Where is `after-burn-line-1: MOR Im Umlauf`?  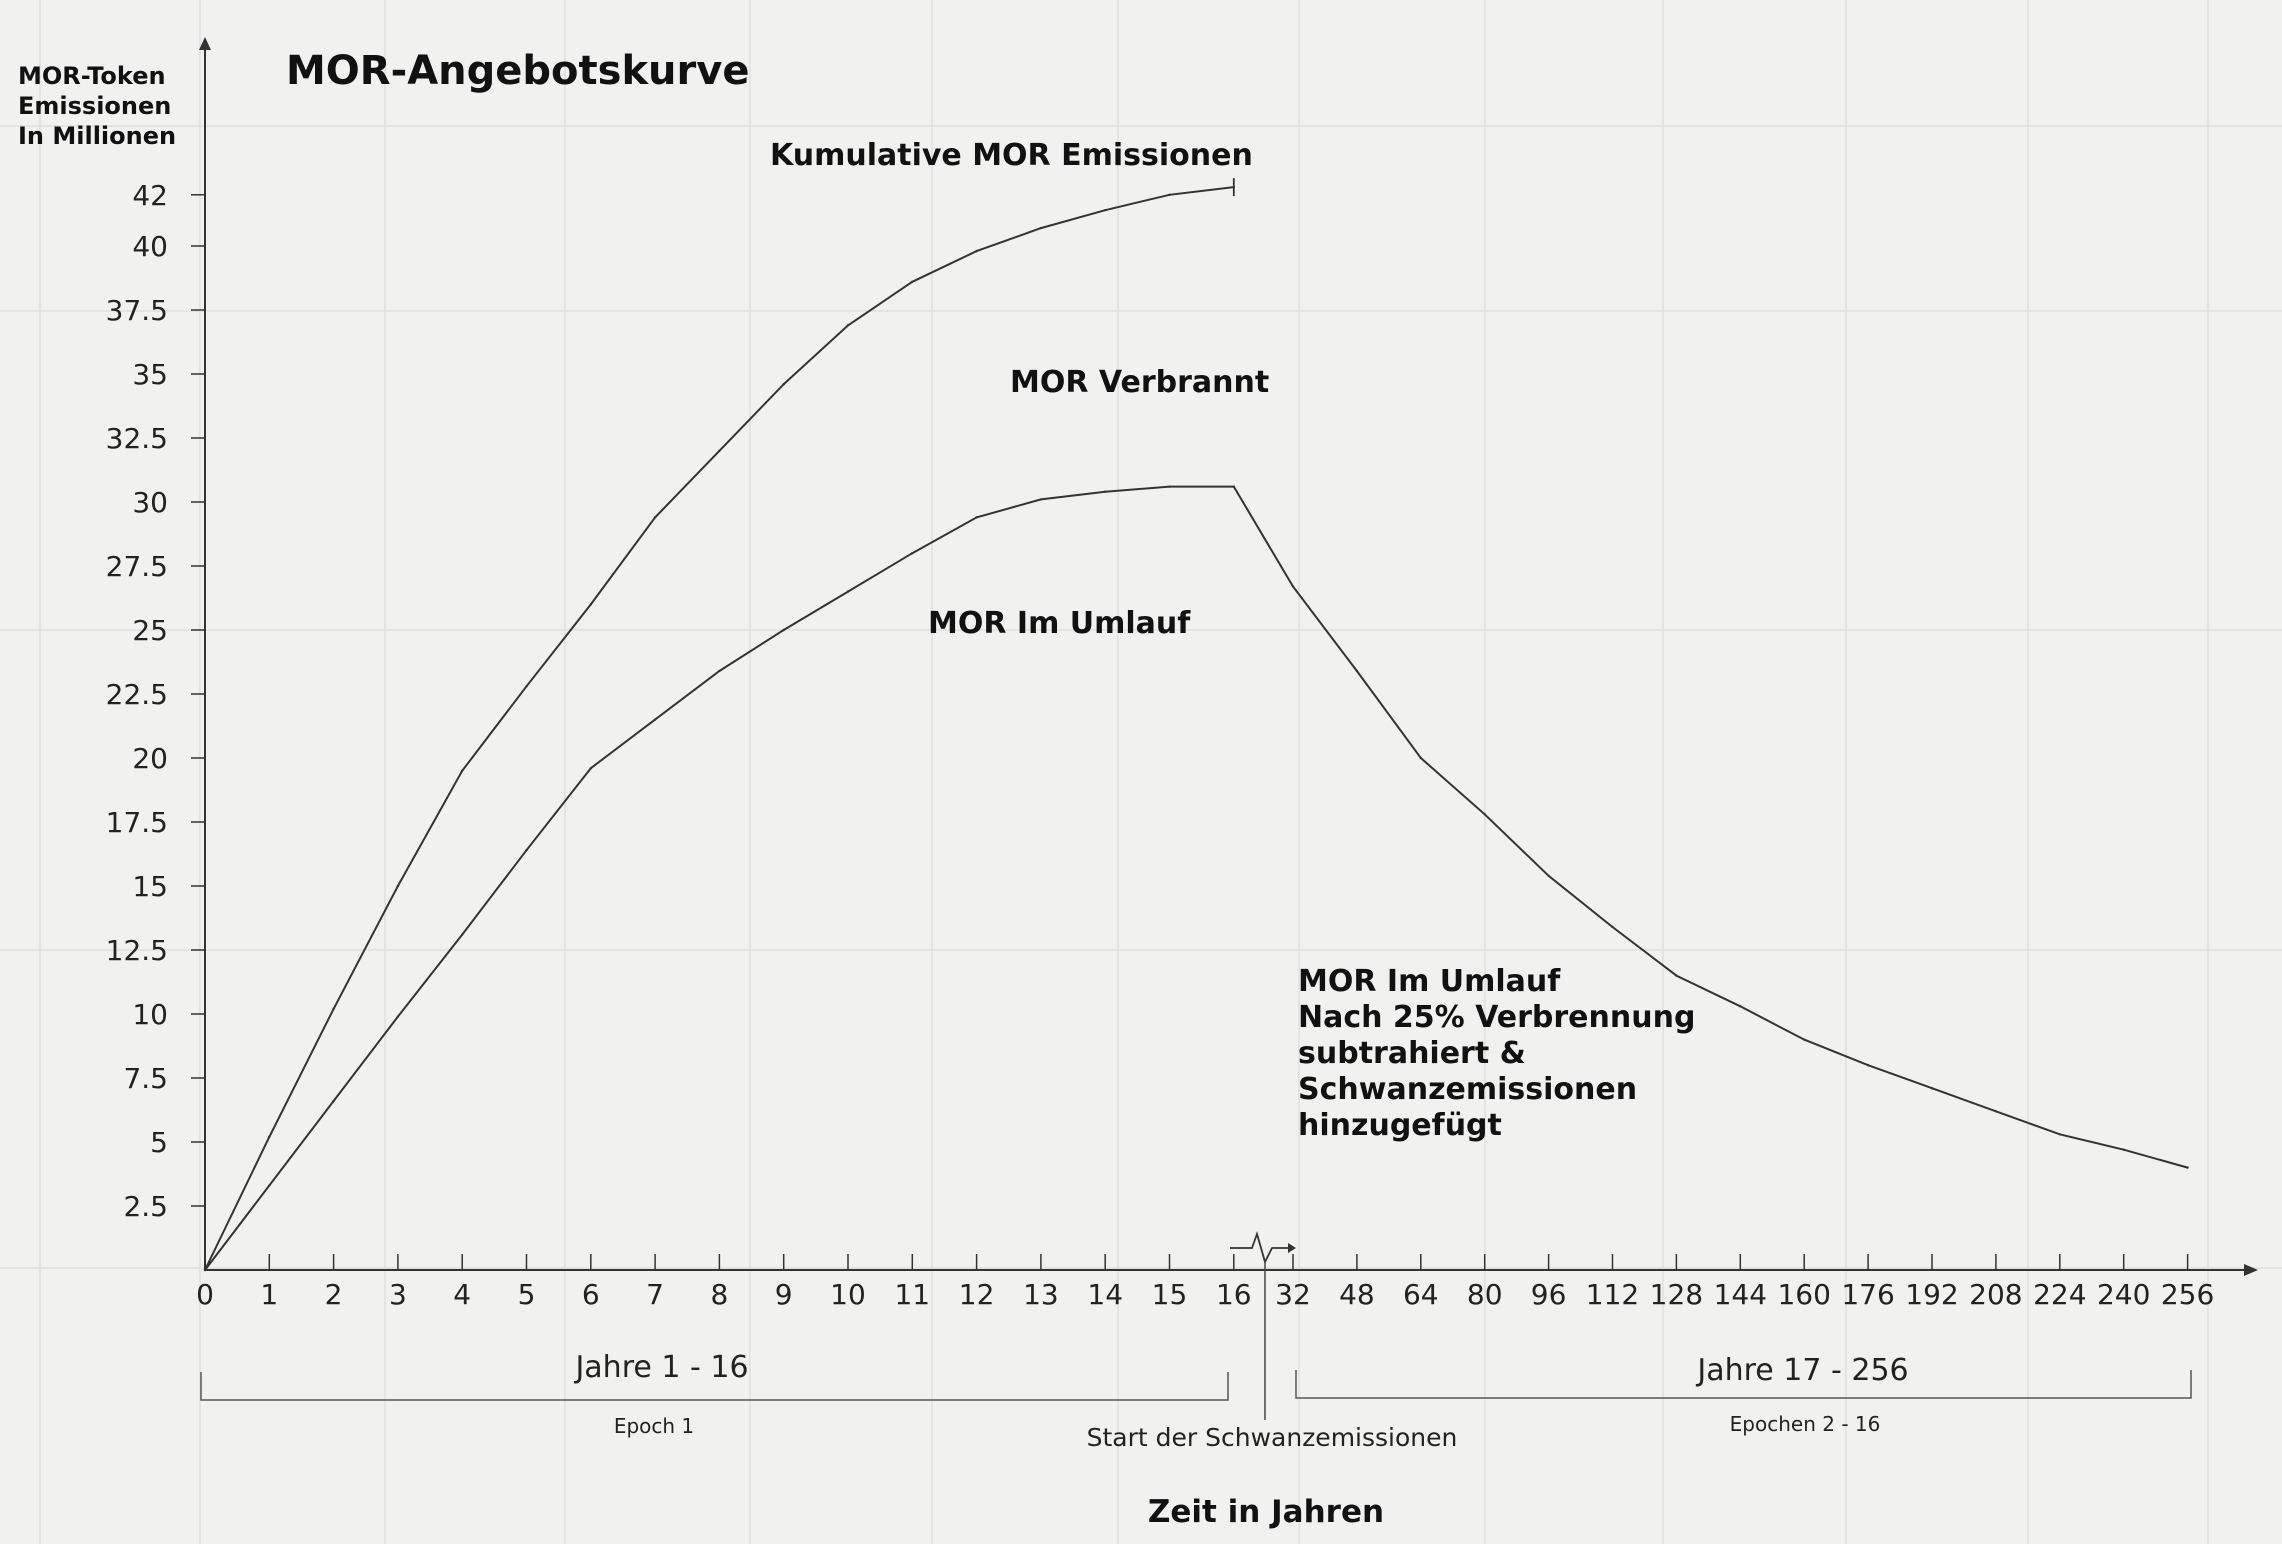
after-burn-line-1: MOR Im Umlauf is located at coordinates (1429, 981).